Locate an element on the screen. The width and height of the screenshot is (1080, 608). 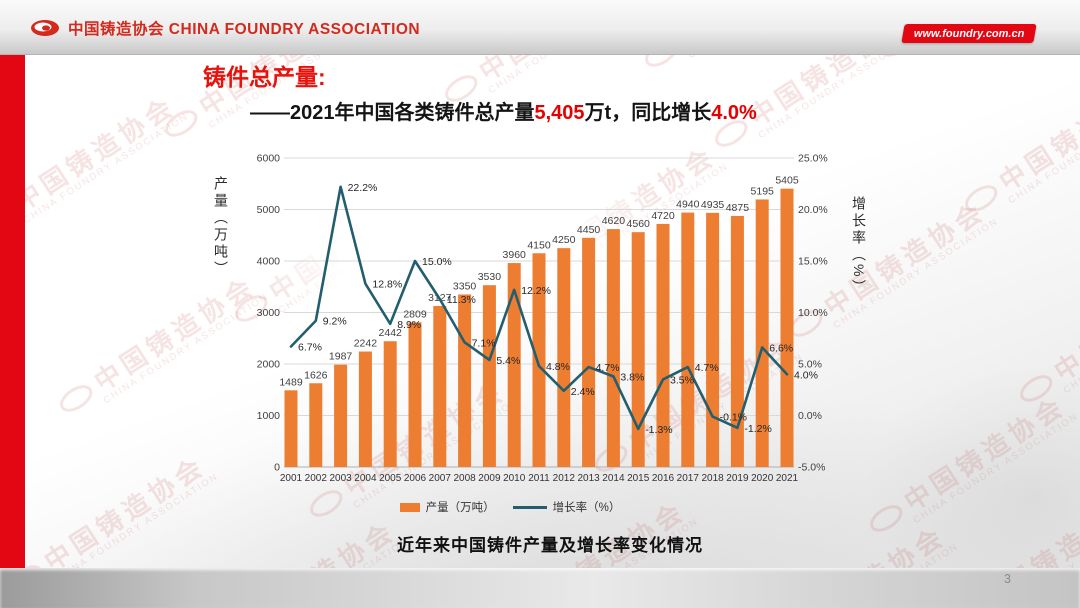
bar-label-2004: 2242 is located at coordinates (366, 344).